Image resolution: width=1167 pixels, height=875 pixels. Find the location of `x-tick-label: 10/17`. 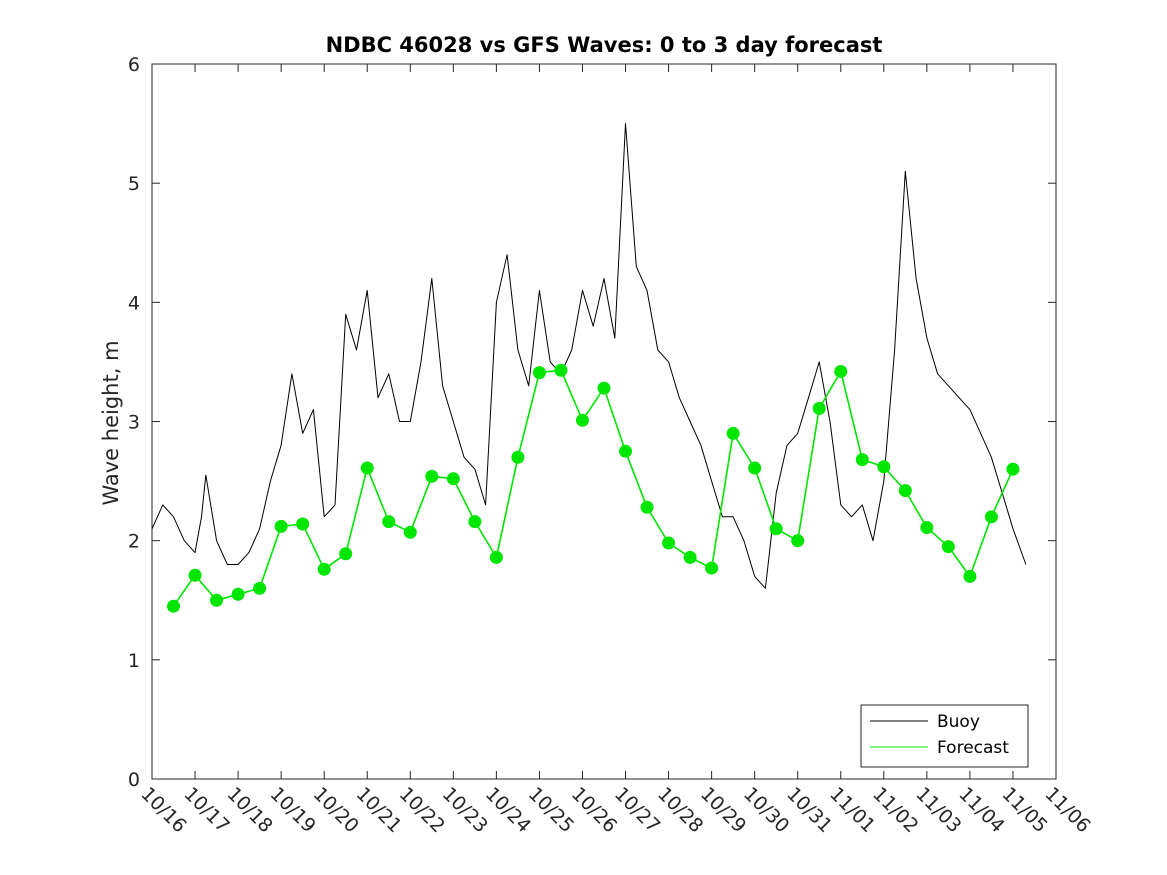

x-tick-label: 10/17 is located at coordinates (207, 810).